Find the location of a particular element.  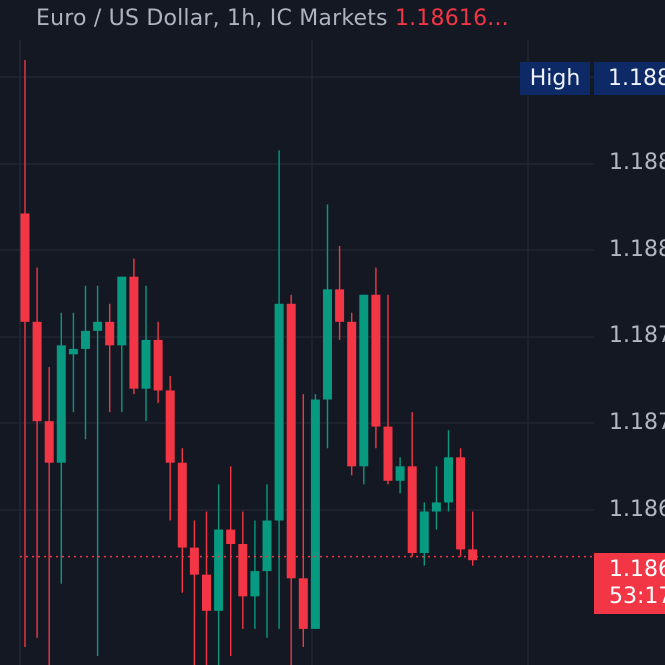

high-marker-label: High is located at coordinates (555, 78).